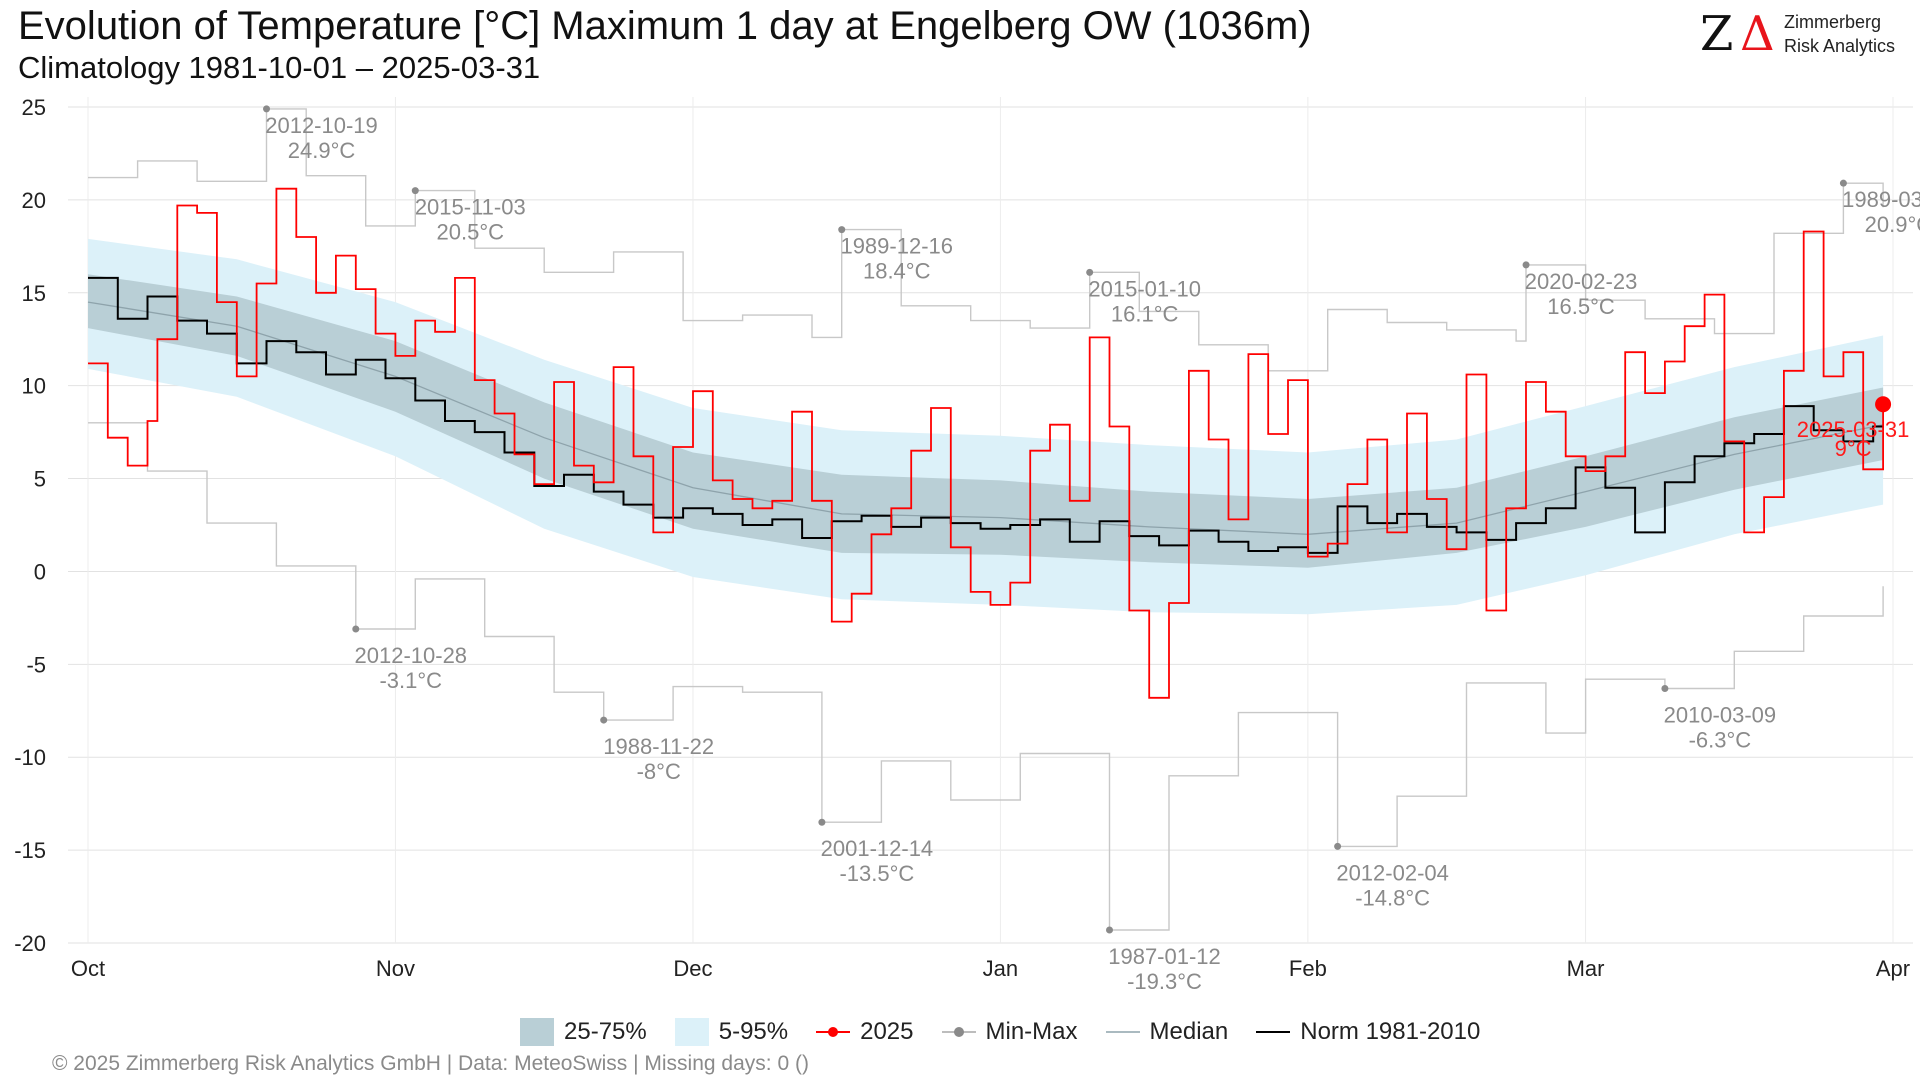 The width and height of the screenshot is (1920, 1080). Describe the element at coordinates (30, 943) in the screenshot. I see `y-tick-label: -20` at that location.